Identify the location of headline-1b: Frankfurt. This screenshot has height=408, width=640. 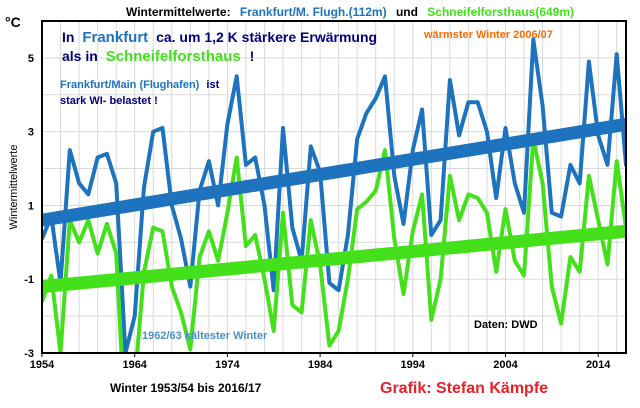
(115, 37).